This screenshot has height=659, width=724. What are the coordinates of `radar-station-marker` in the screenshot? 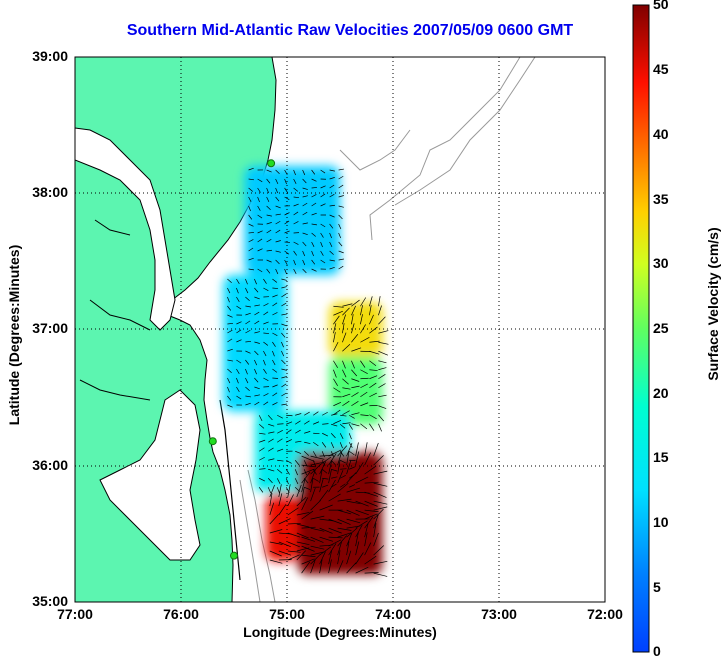 It's located at (212, 441).